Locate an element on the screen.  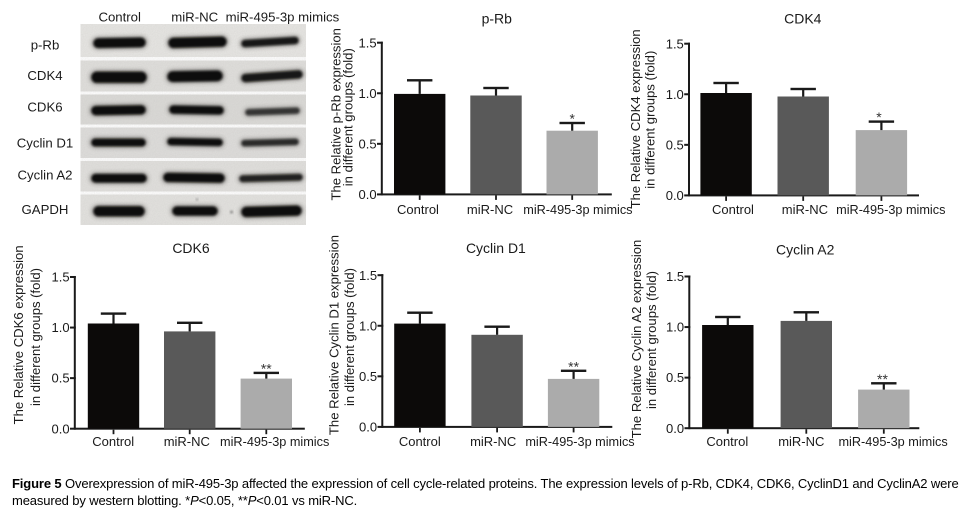
svg-text: GAPDH is located at coordinates (45, 209).